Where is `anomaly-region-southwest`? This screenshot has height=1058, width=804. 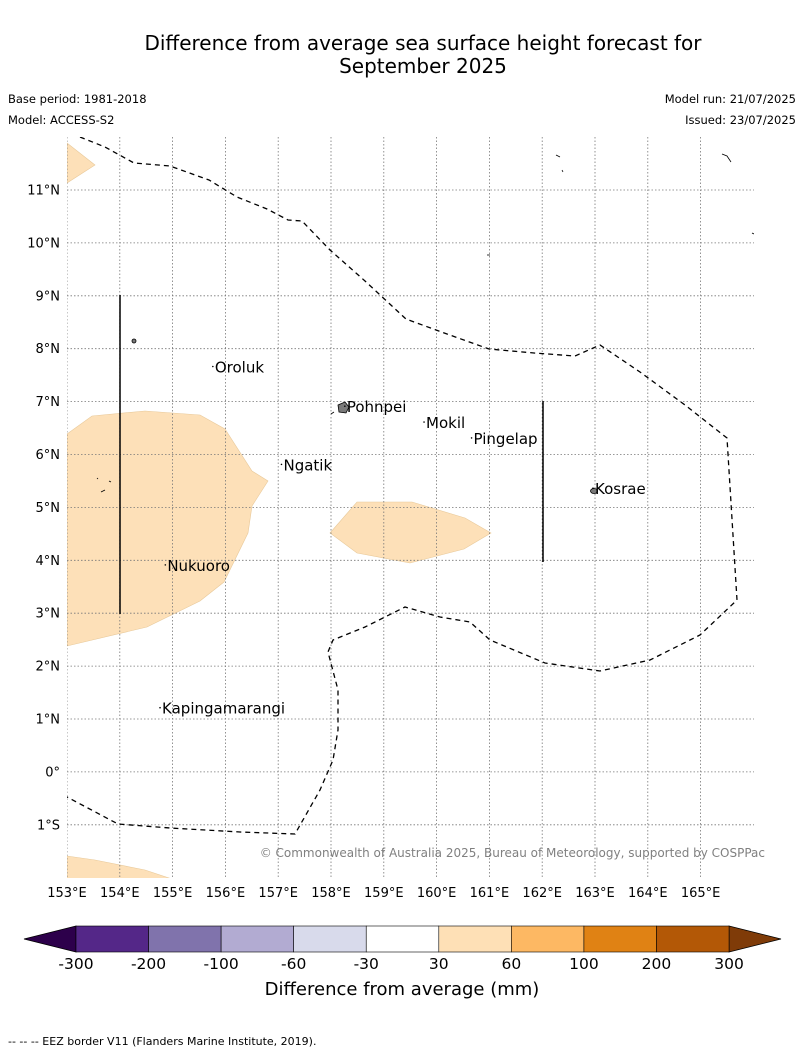
anomaly-region-southwest is located at coordinates (118, 866).